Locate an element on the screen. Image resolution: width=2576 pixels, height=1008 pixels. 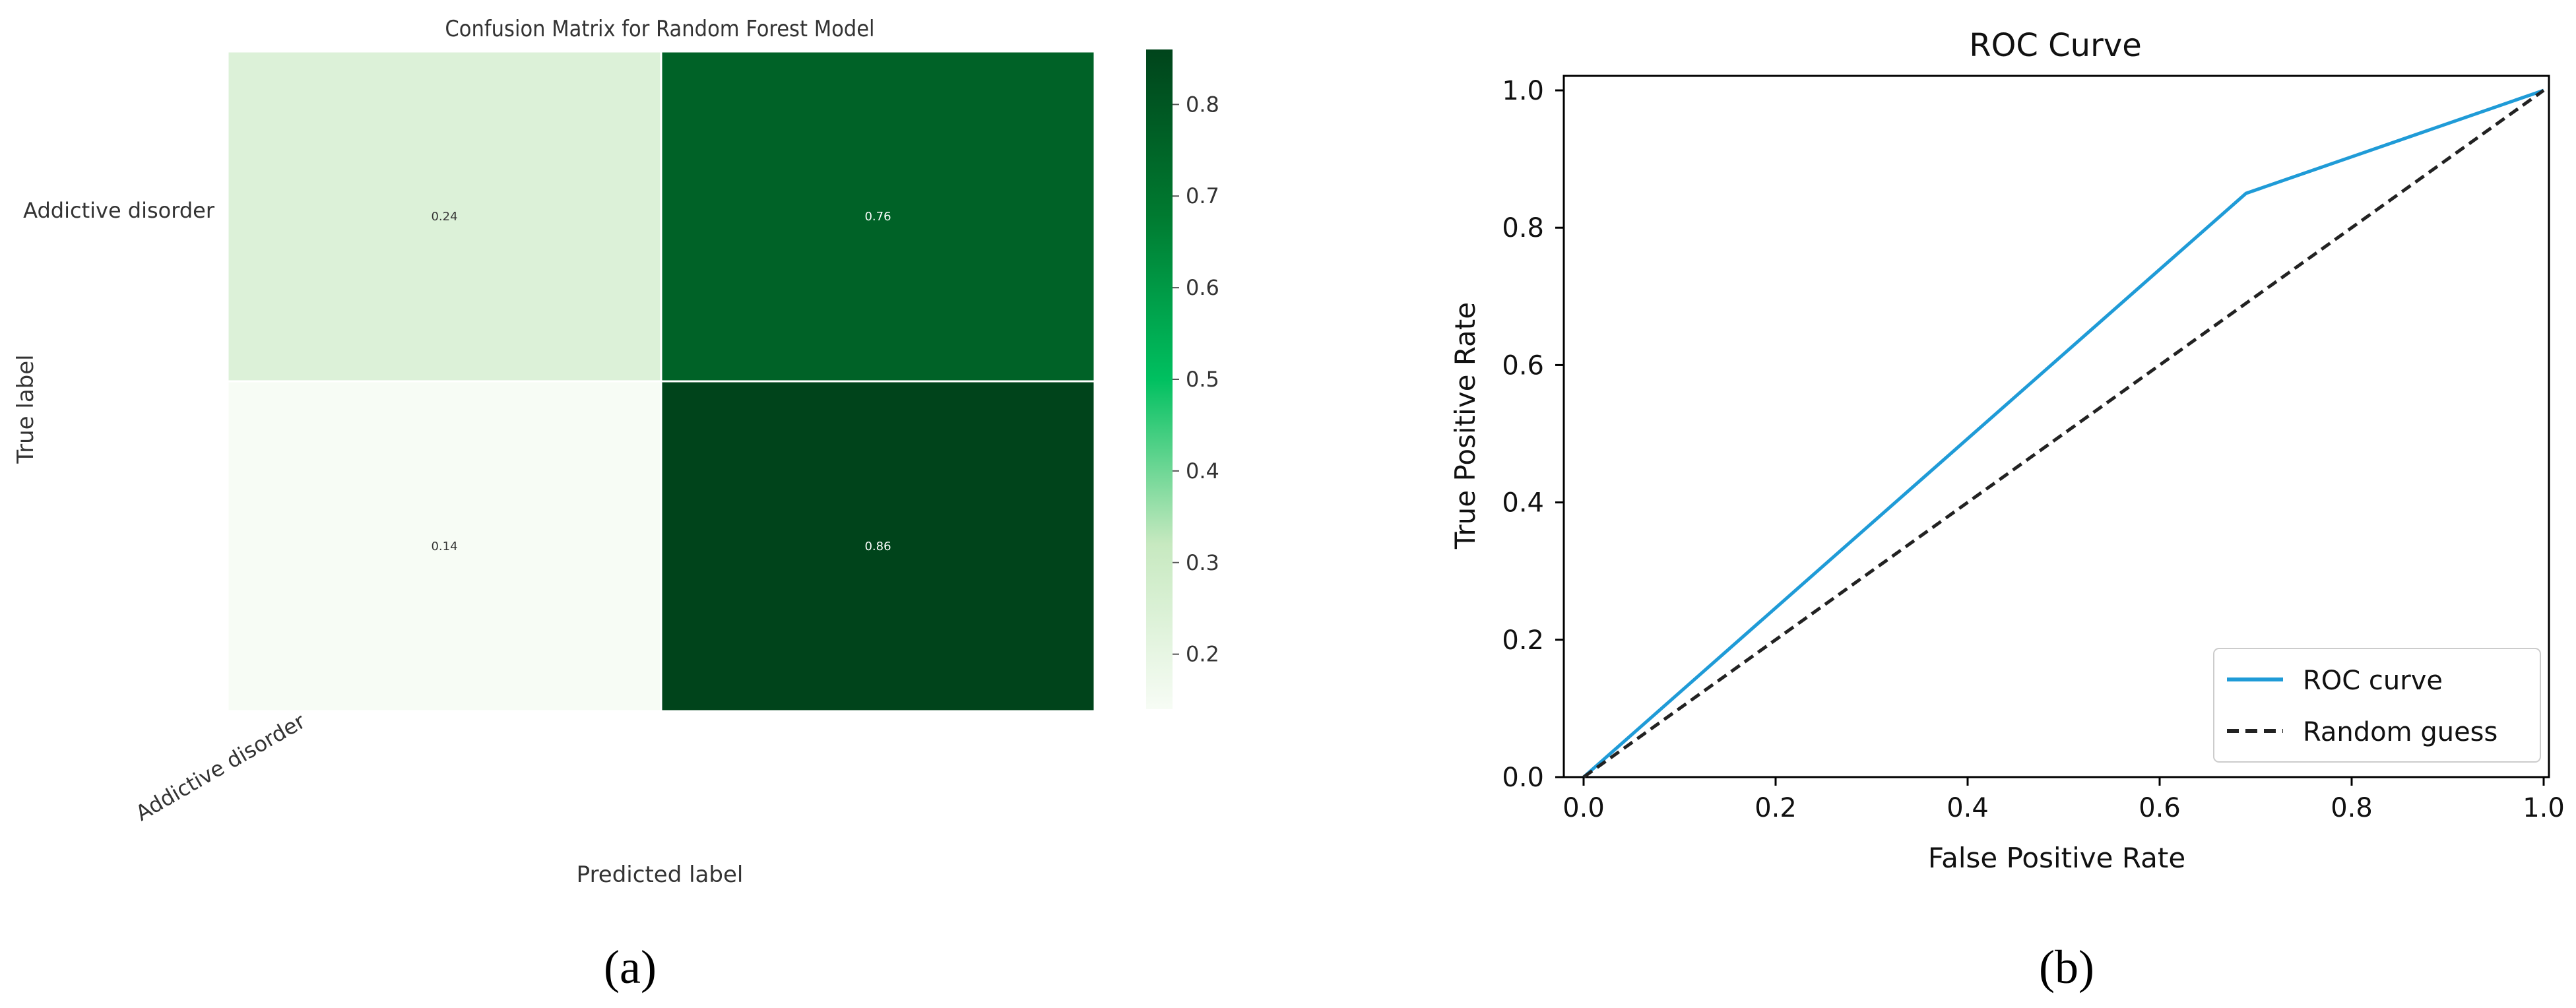
cm-cell-value: 0.24 is located at coordinates (444, 217).